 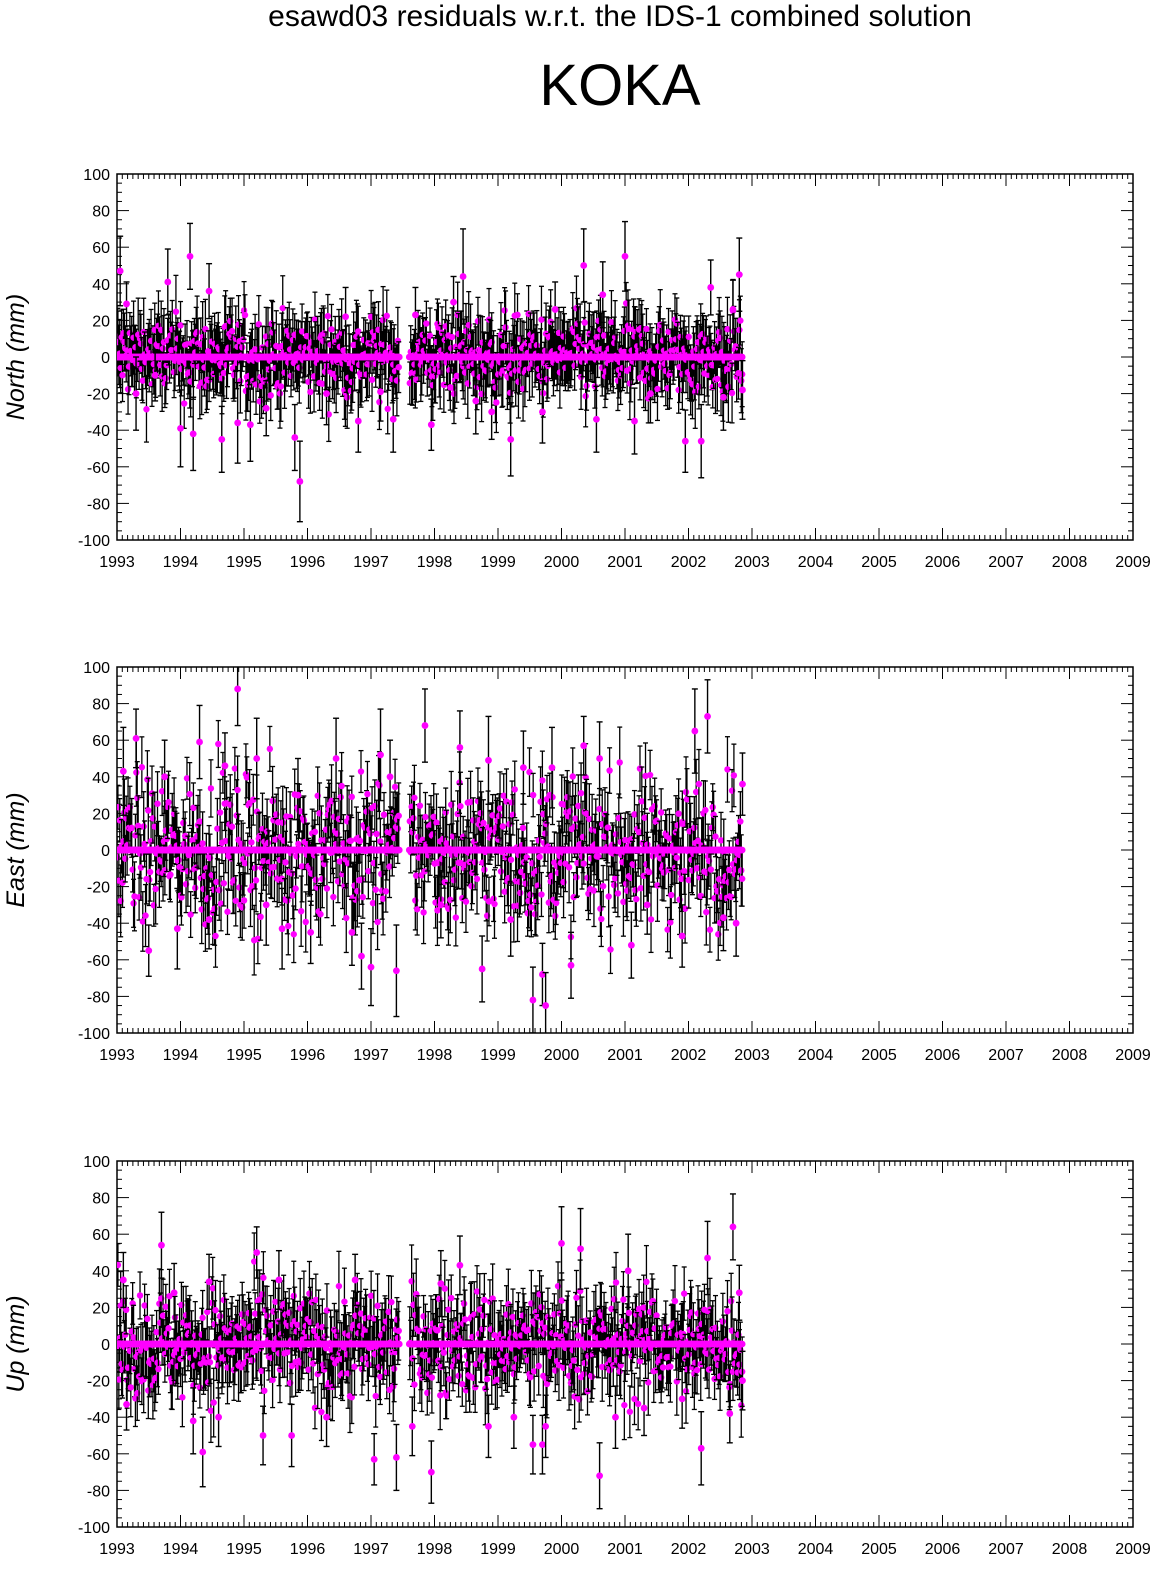 What do you see at coordinates (620, 85) in the screenshot?
I see `station-name: KOKA` at bounding box center [620, 85].